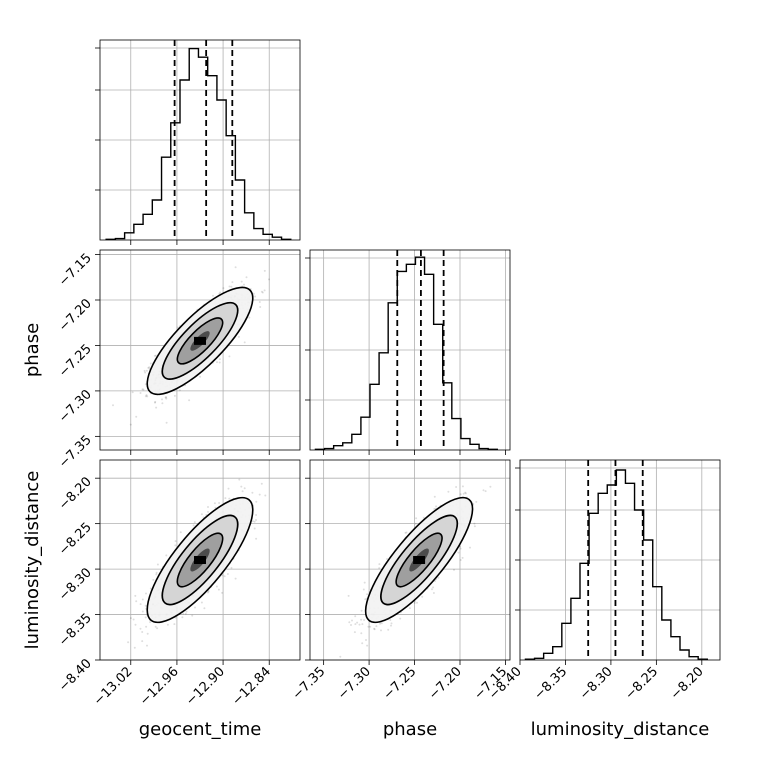 The width and height of the screenshot is (760, 760). What do you see at coordinates (620, 560) in the screenshot?
I see `hist-luminosity-distance-frame` at bounding box center [620, 560].